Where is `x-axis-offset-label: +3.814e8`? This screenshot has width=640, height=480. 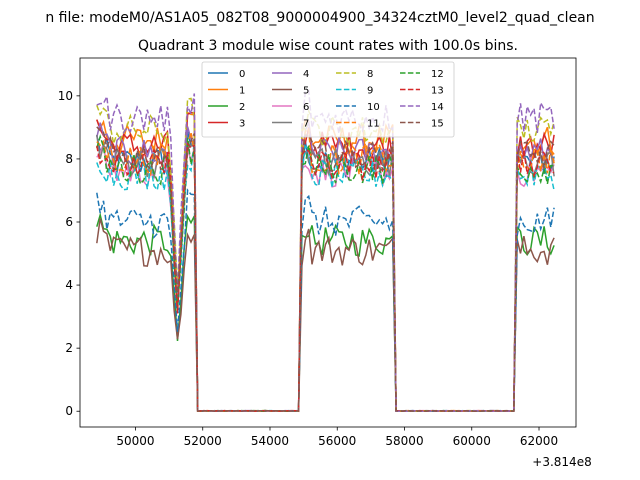 x-axis-offset-label: +3.814e8 is located at coordinates (561, 462).